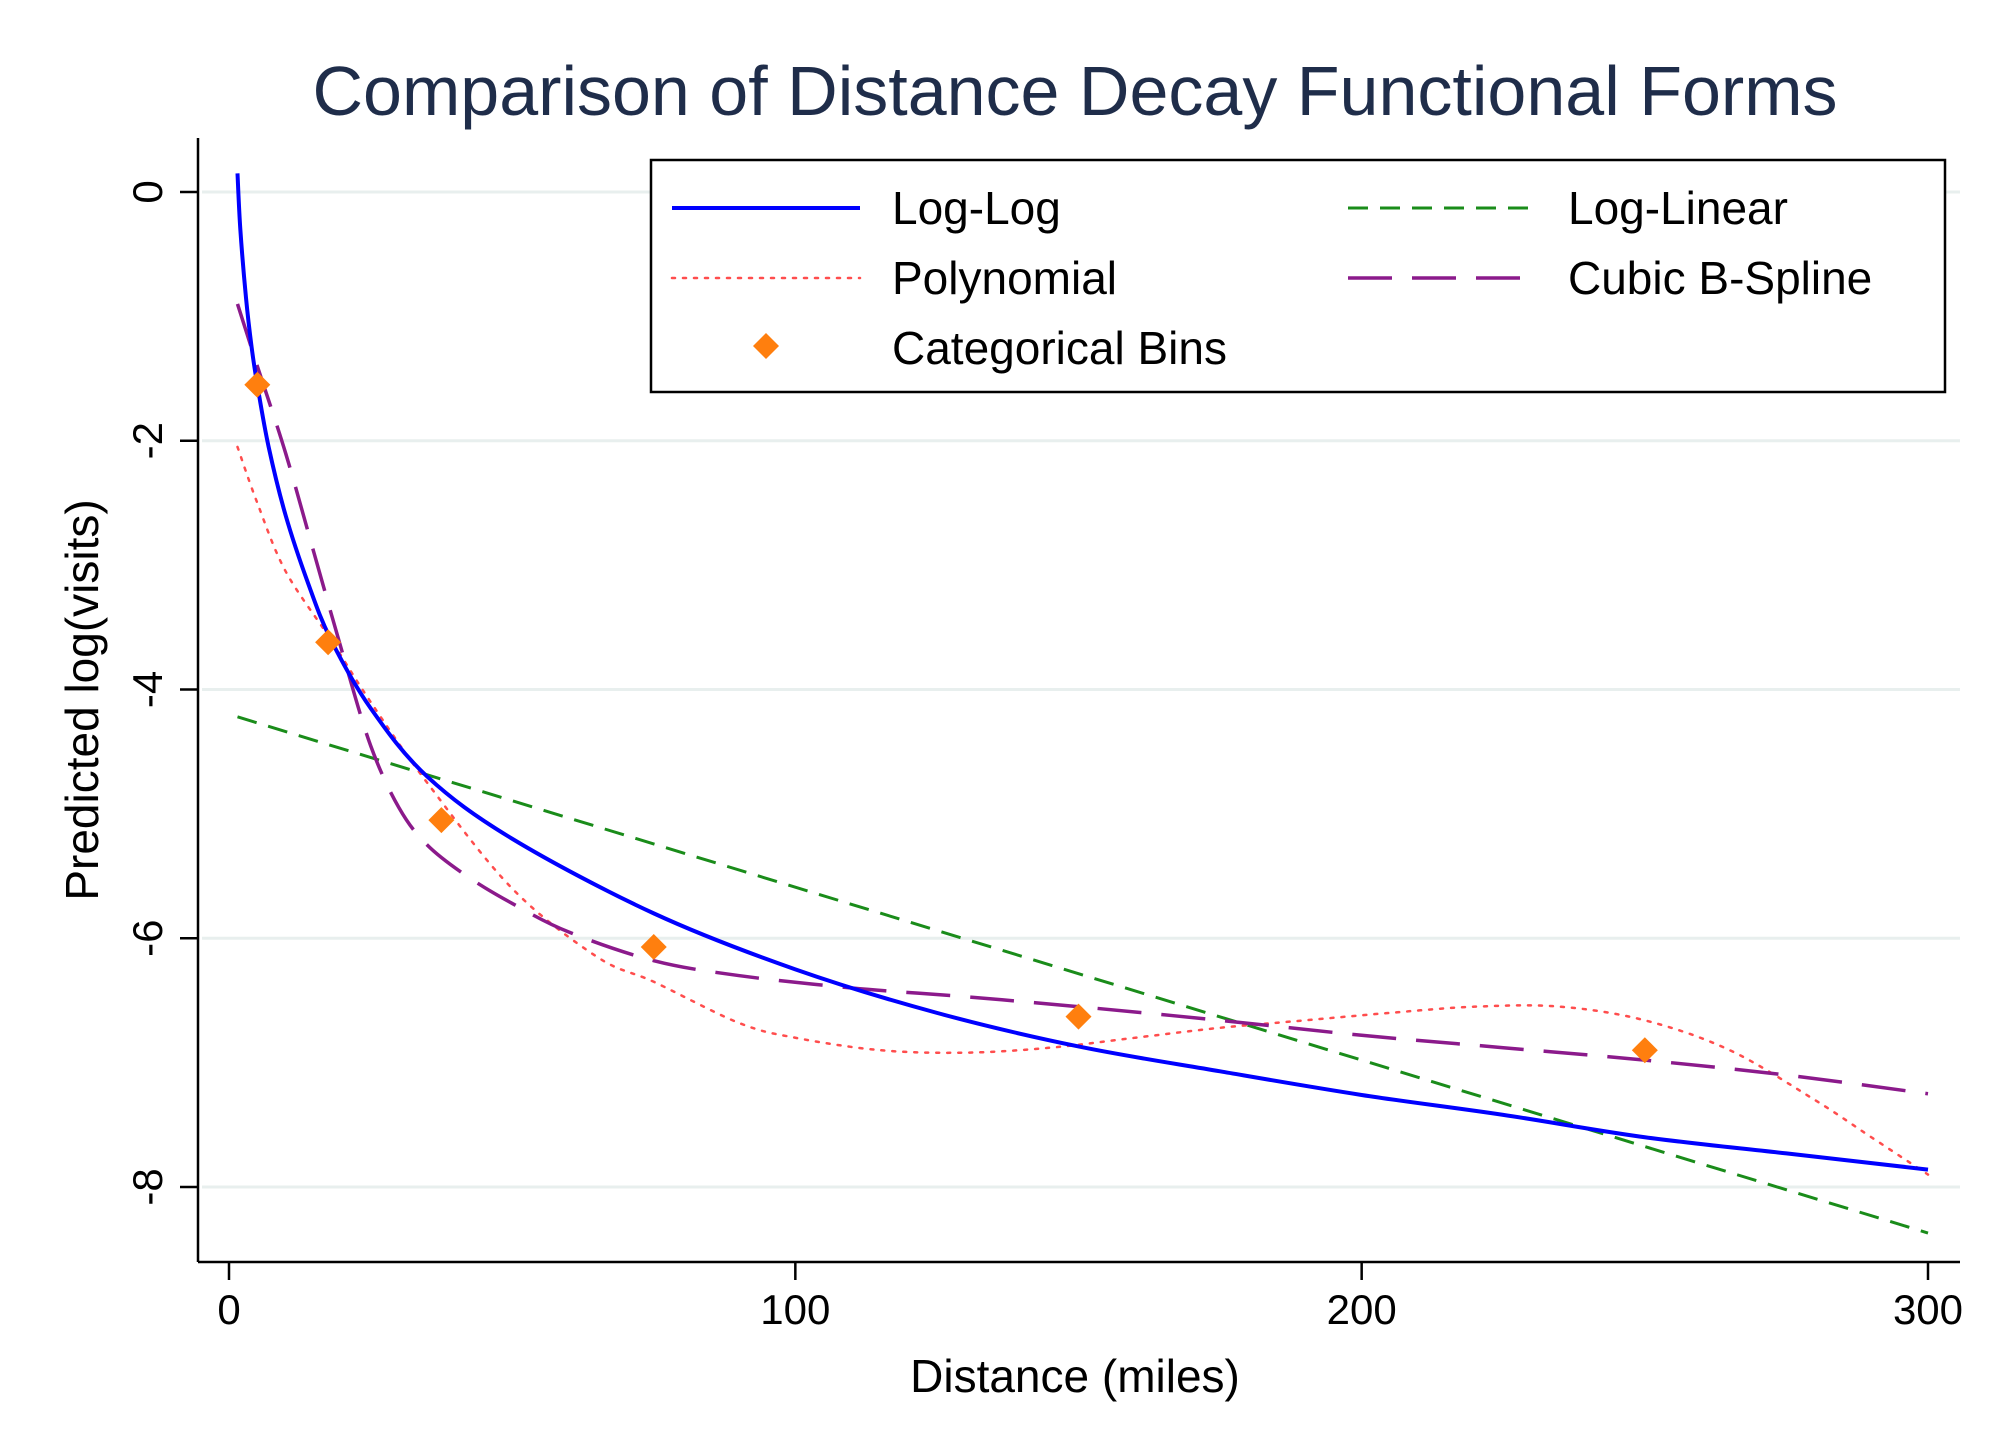 The width and height of the screenshot is (2000, 1455). I want to click on y-tick-label: 0, so click(147, 191).